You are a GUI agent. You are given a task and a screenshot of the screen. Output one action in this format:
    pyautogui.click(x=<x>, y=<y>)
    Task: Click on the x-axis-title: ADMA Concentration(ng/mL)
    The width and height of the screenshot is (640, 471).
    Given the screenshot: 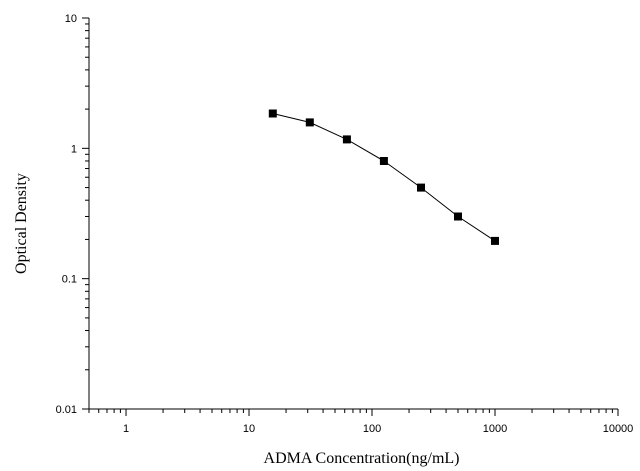 What is the action you would take?
    pyautogui.click(x=362, y=458)
    